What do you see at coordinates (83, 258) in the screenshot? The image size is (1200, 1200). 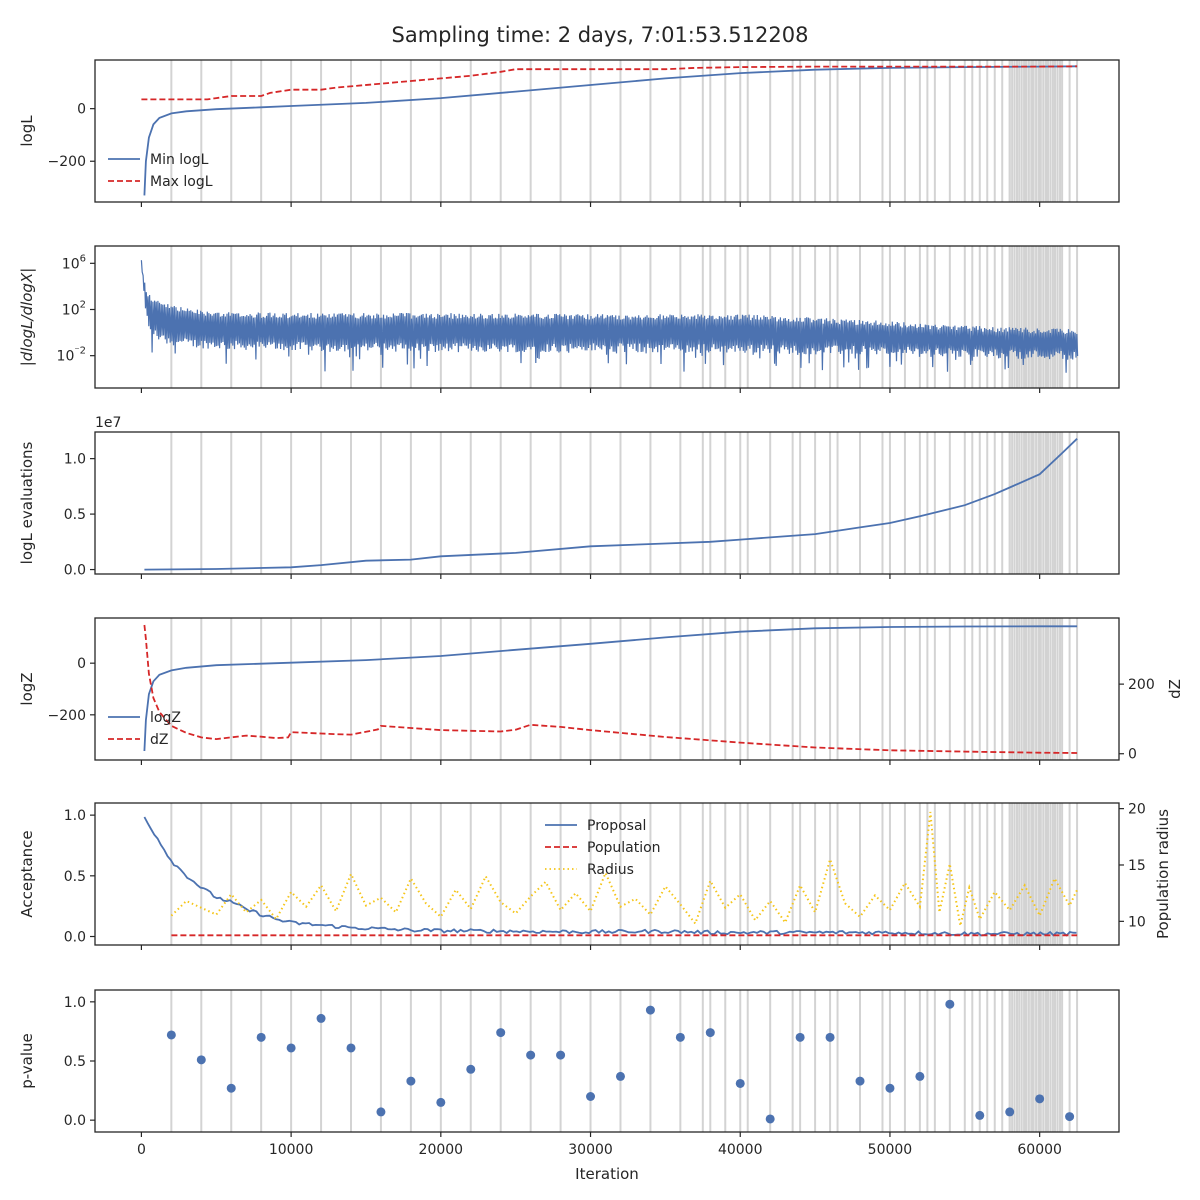 I see `y-tick-exponent: 6` at bounding box center [83, 258].